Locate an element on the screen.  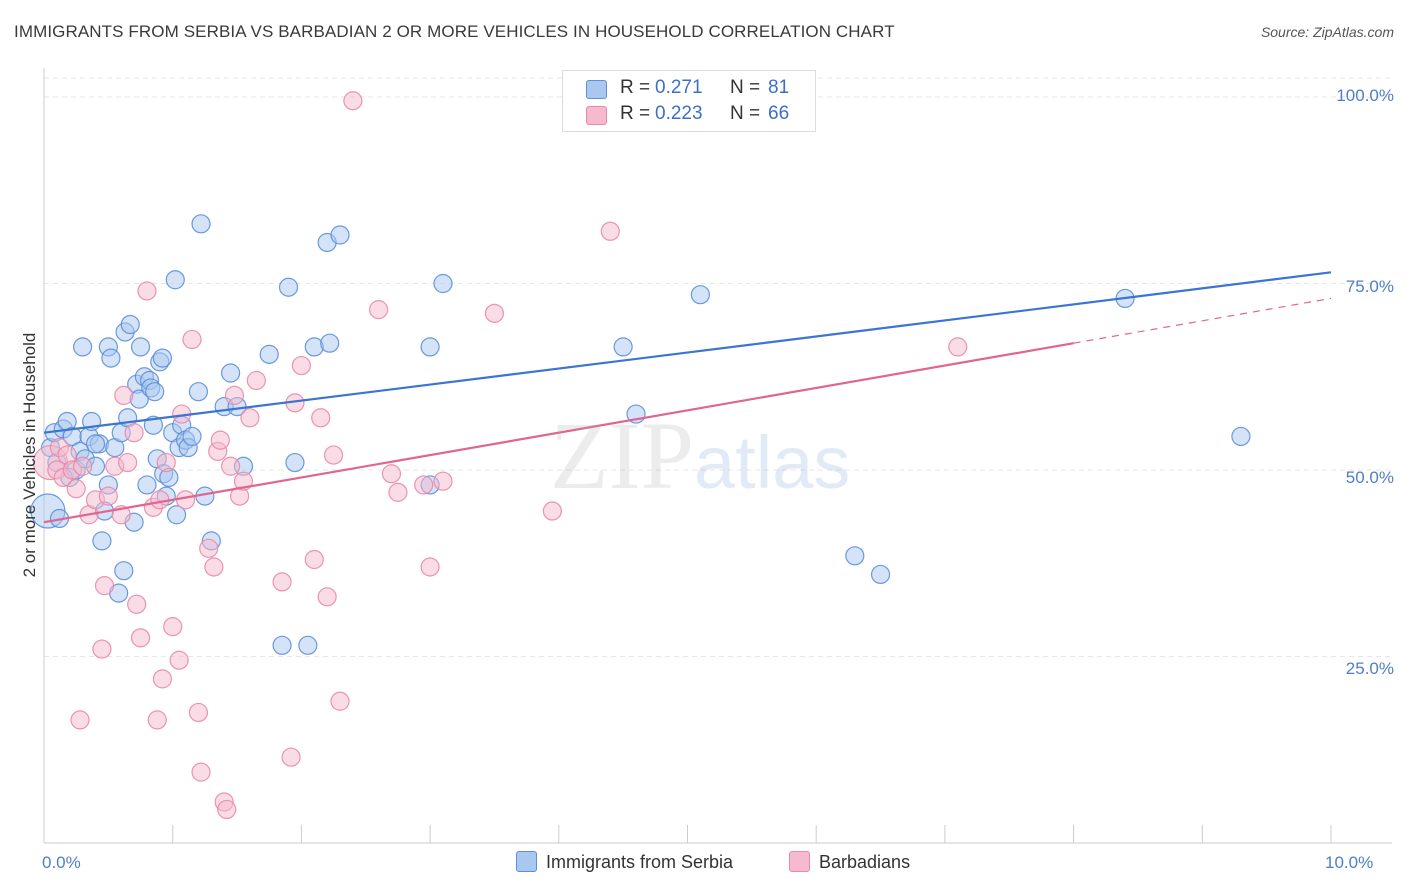
barbadian-trend-line is located at coordinates (558, 433).